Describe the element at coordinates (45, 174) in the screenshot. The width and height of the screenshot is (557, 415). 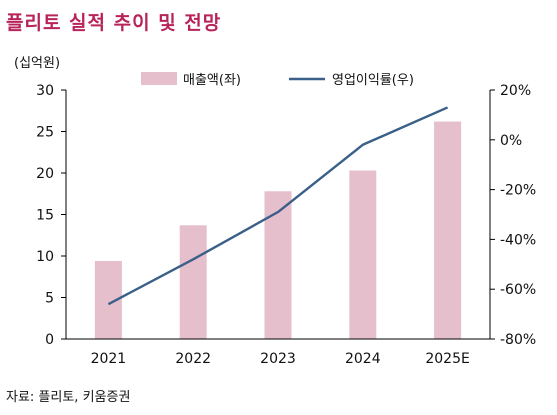
I see `left-tick-label: 20` at that location.